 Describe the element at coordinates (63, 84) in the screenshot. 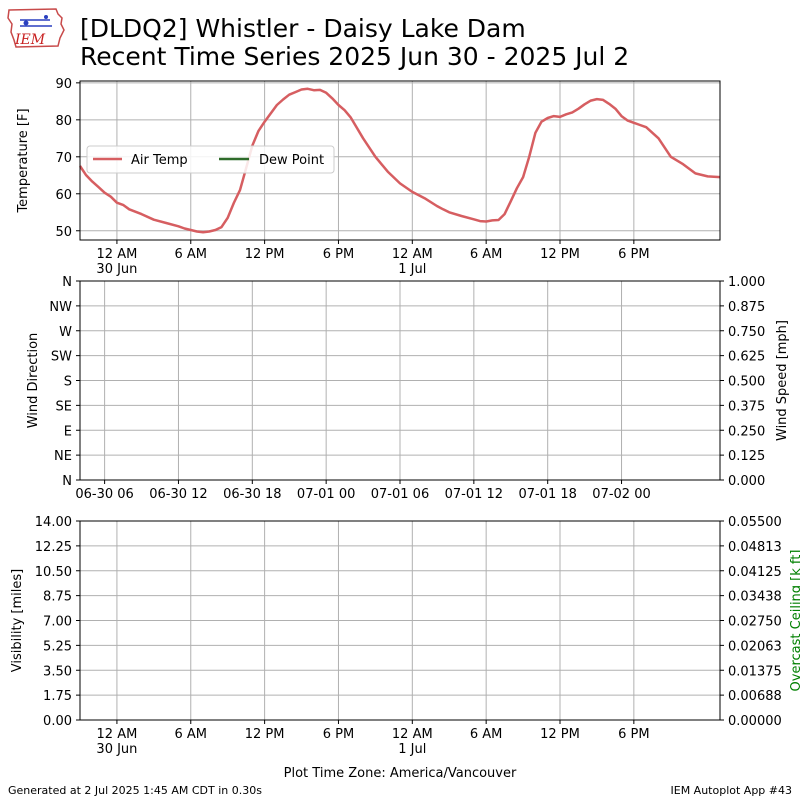

I see `y-tick-label: 90` at that location.